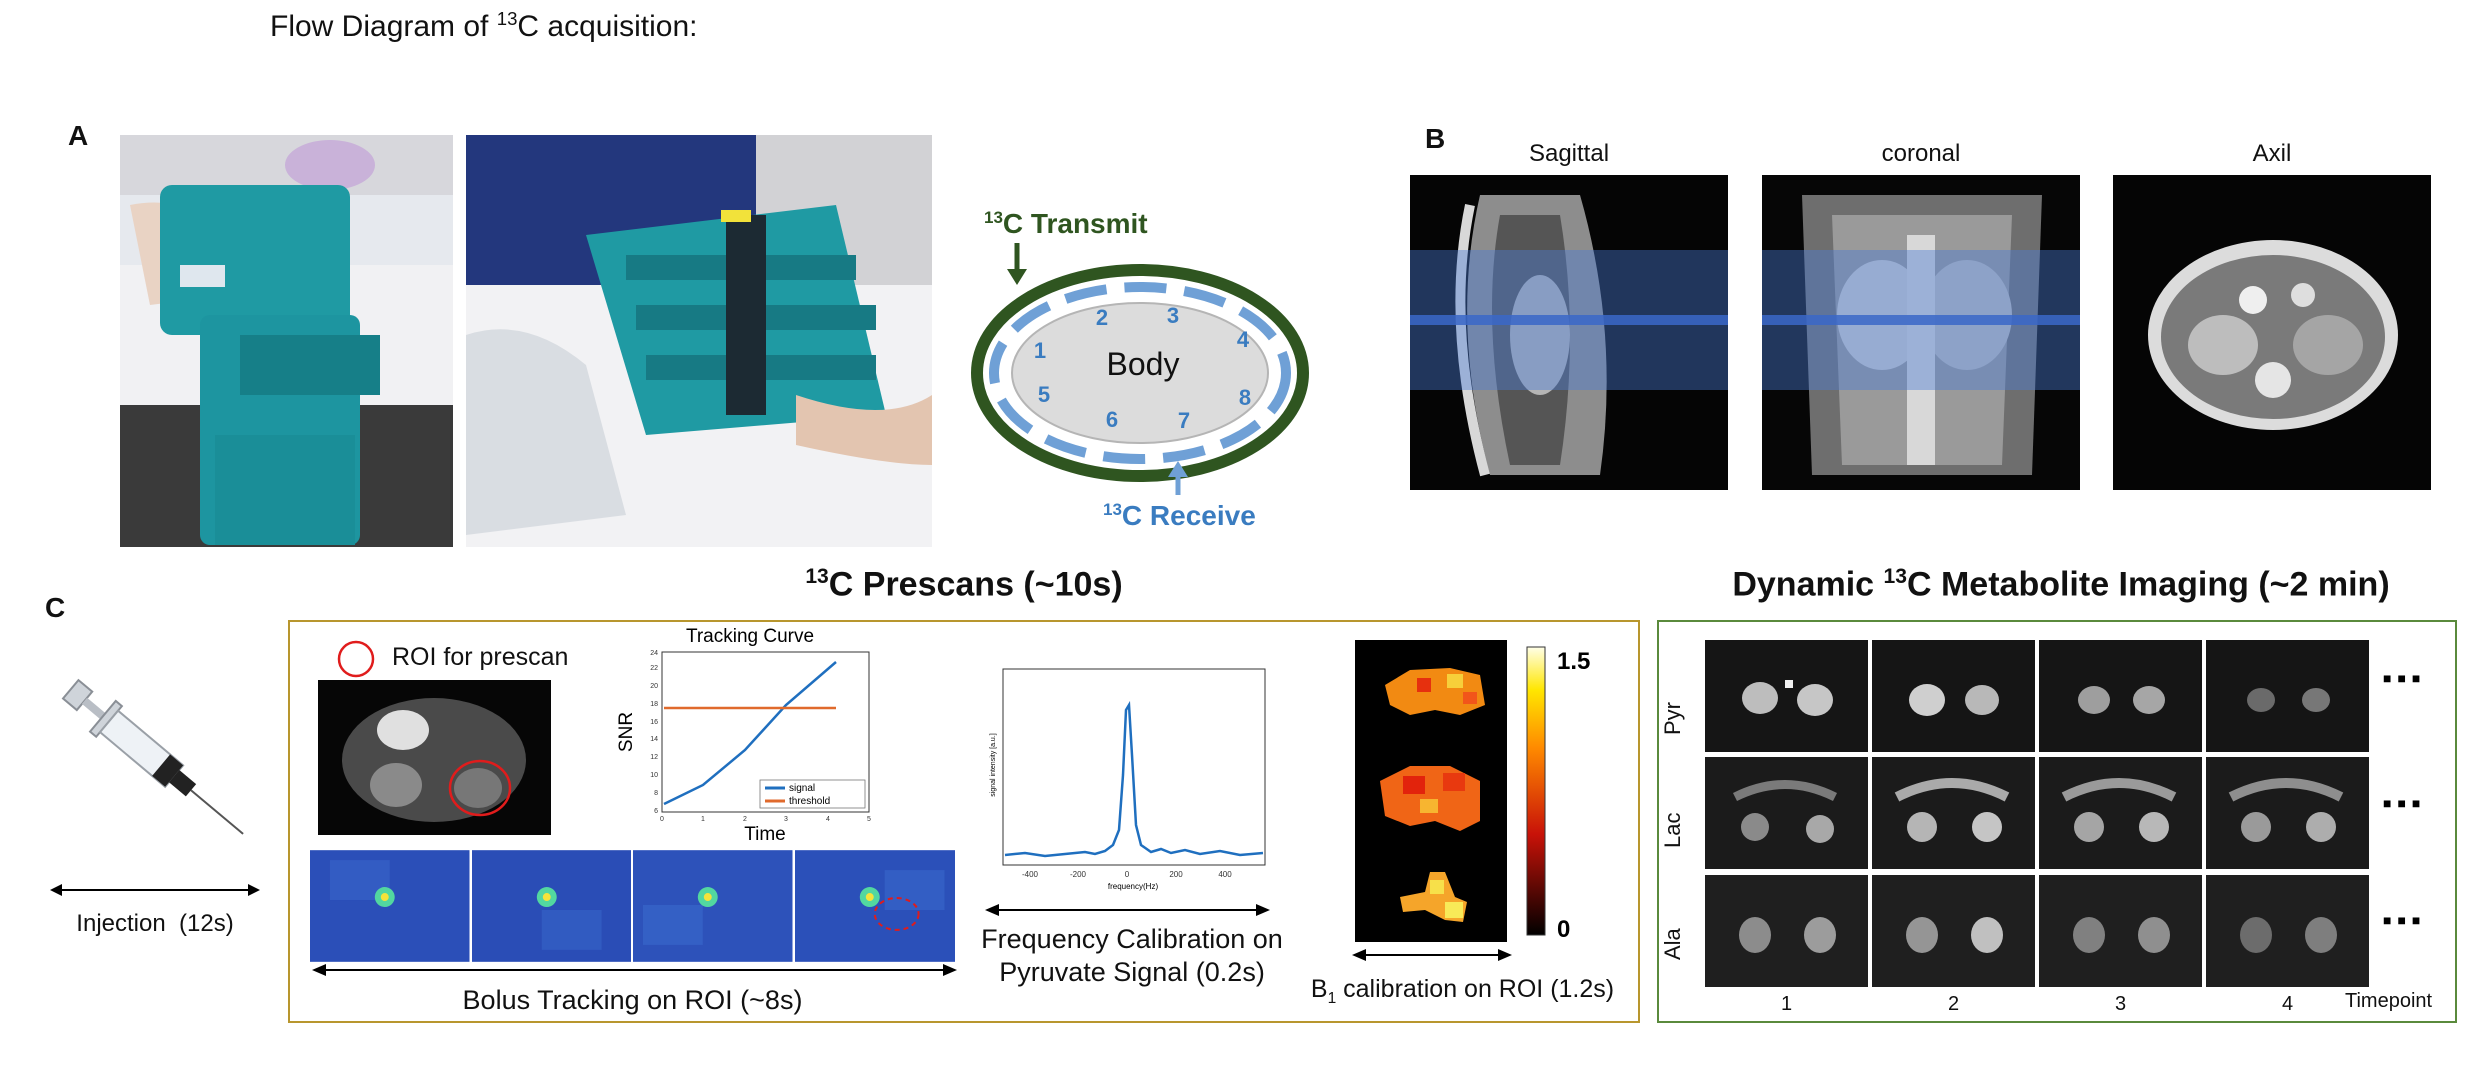 The height and width of the screenshot is (1065, 2492). Describe the element at coordinates (1243, 339) in the screenshot. I see `coil-number: 4` at that location.